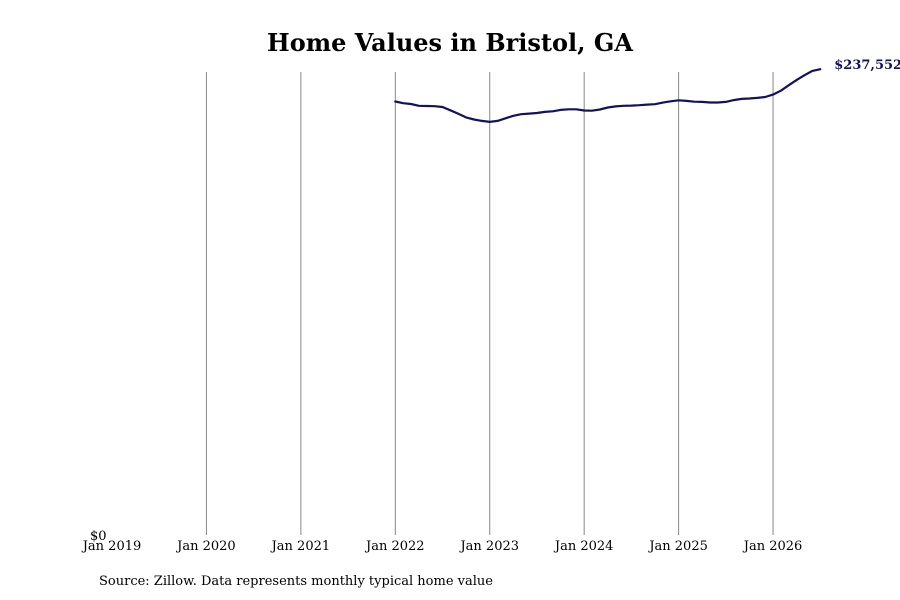 The height and width of the screenshot is (600, 900). What do you see at coordinates (677, 546) in the screenshot?
I see `x-tick-label-2025: Jan 2025` at bounding box center [677, 546].